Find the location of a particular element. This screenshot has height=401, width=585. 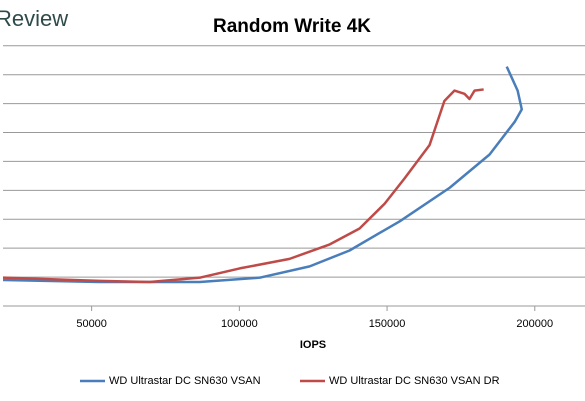

chart-title: Random Write 4K is located at coordinates (292, 26).